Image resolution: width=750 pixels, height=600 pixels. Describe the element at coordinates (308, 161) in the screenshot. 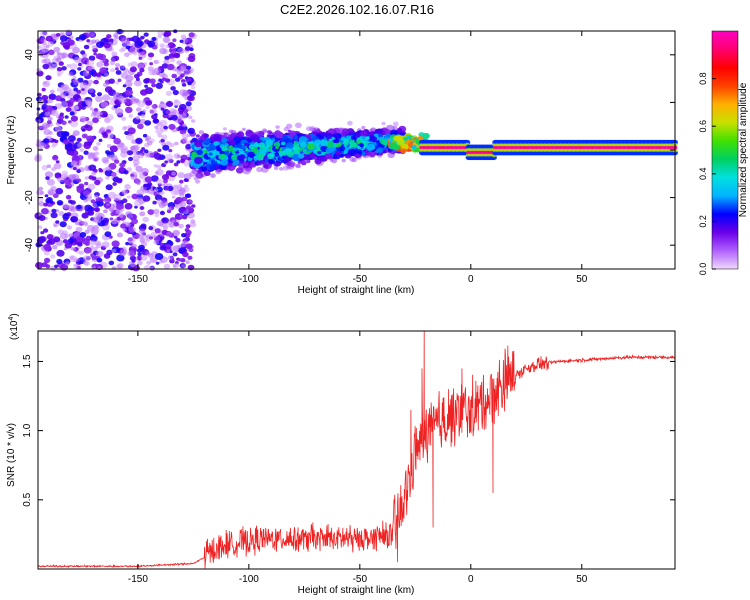

I see `heatmap-cell-1932` at that location.